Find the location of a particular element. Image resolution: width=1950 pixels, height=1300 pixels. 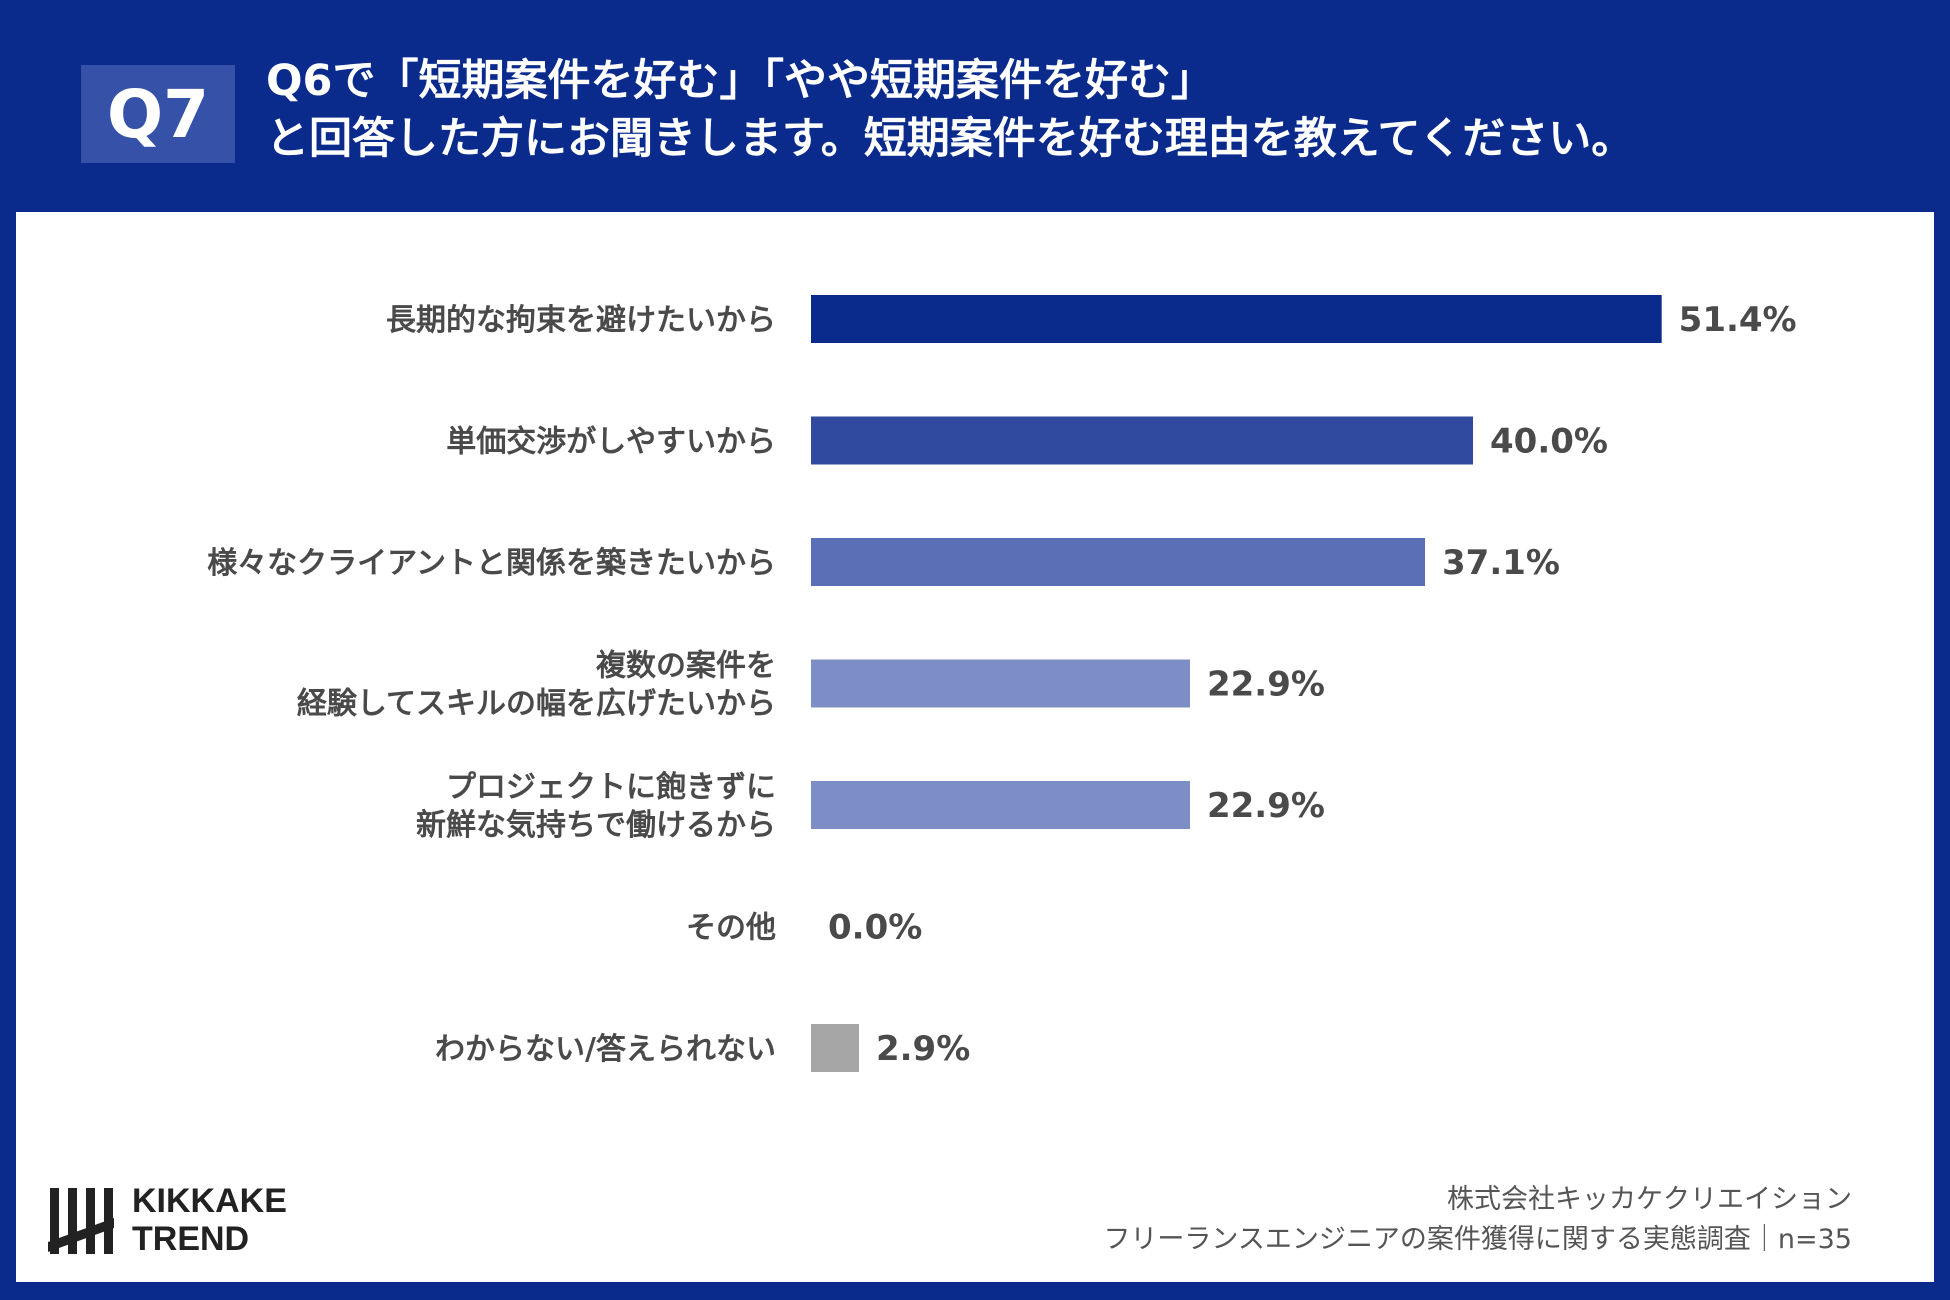

value-label-4: 22.9% is located at coordinates (1266, 806).